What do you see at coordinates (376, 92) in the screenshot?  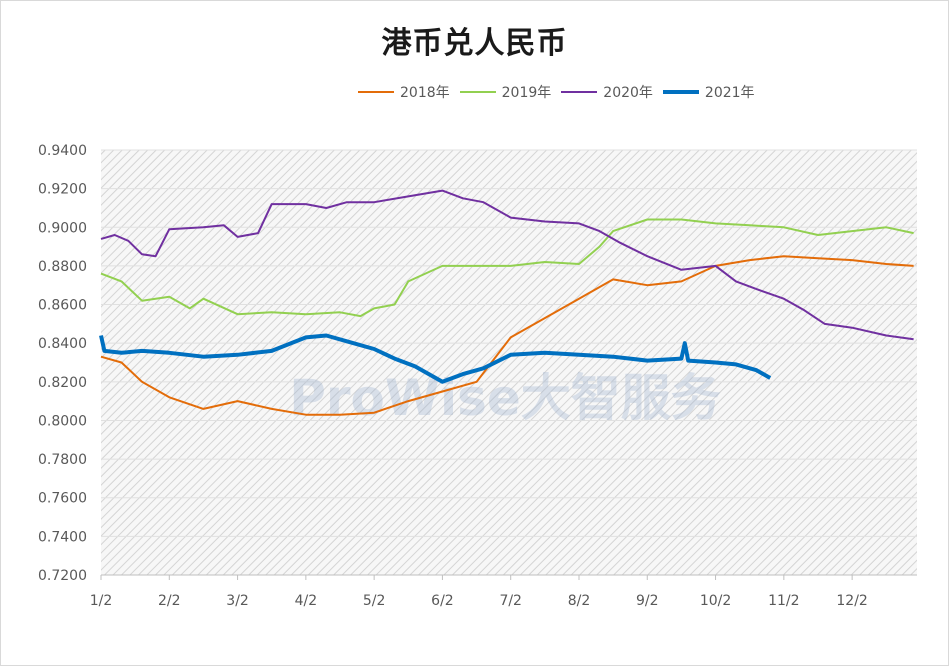 I see `legend-swatch-2018` at bounding box center [376, 92].